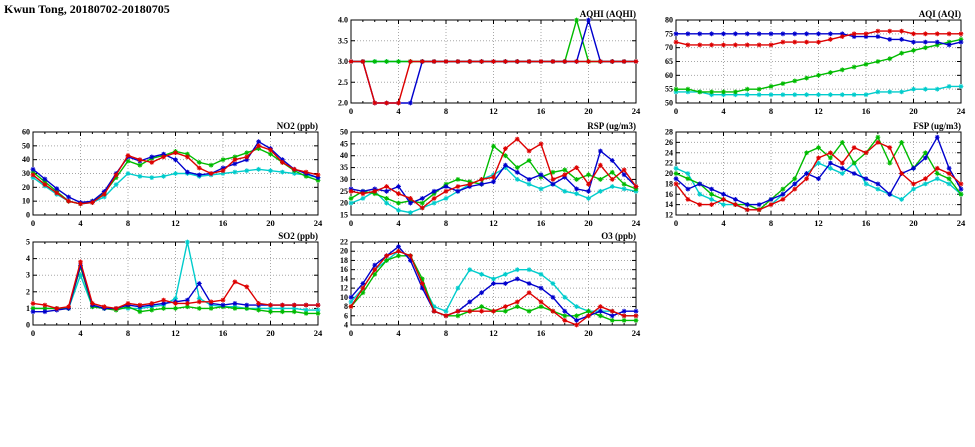  I want to click on svg-text: 40, so click(26, 159).